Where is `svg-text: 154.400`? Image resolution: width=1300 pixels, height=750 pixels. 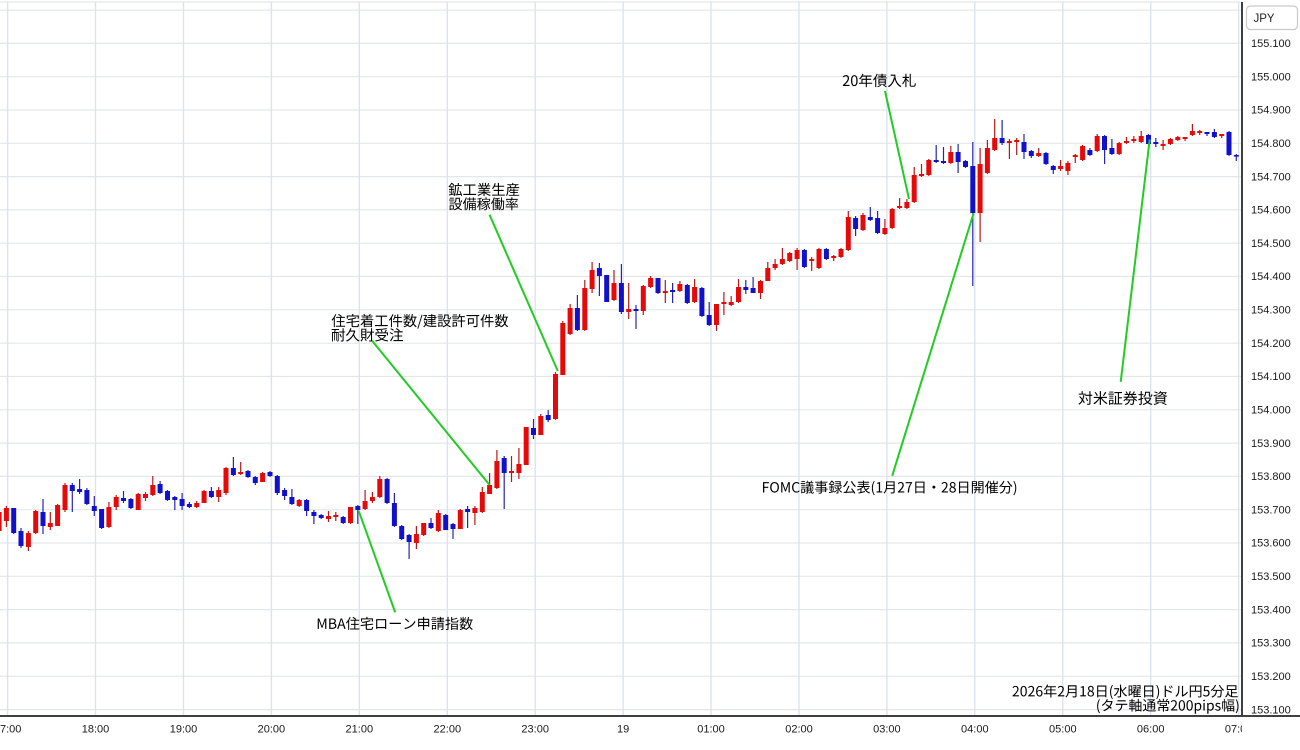
svg-text: 154.400 is located at coordinates (1271, 277).